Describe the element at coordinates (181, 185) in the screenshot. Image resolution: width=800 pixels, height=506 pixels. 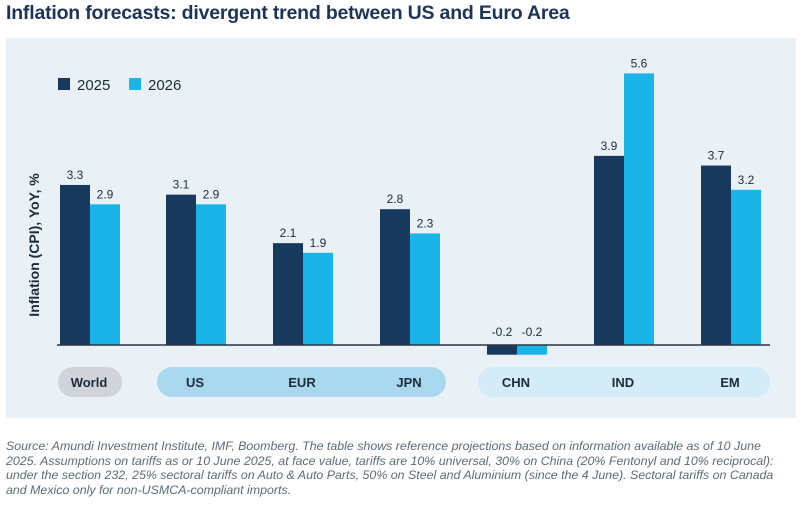
I see `data-label-us-2025: 3.1` at that location.